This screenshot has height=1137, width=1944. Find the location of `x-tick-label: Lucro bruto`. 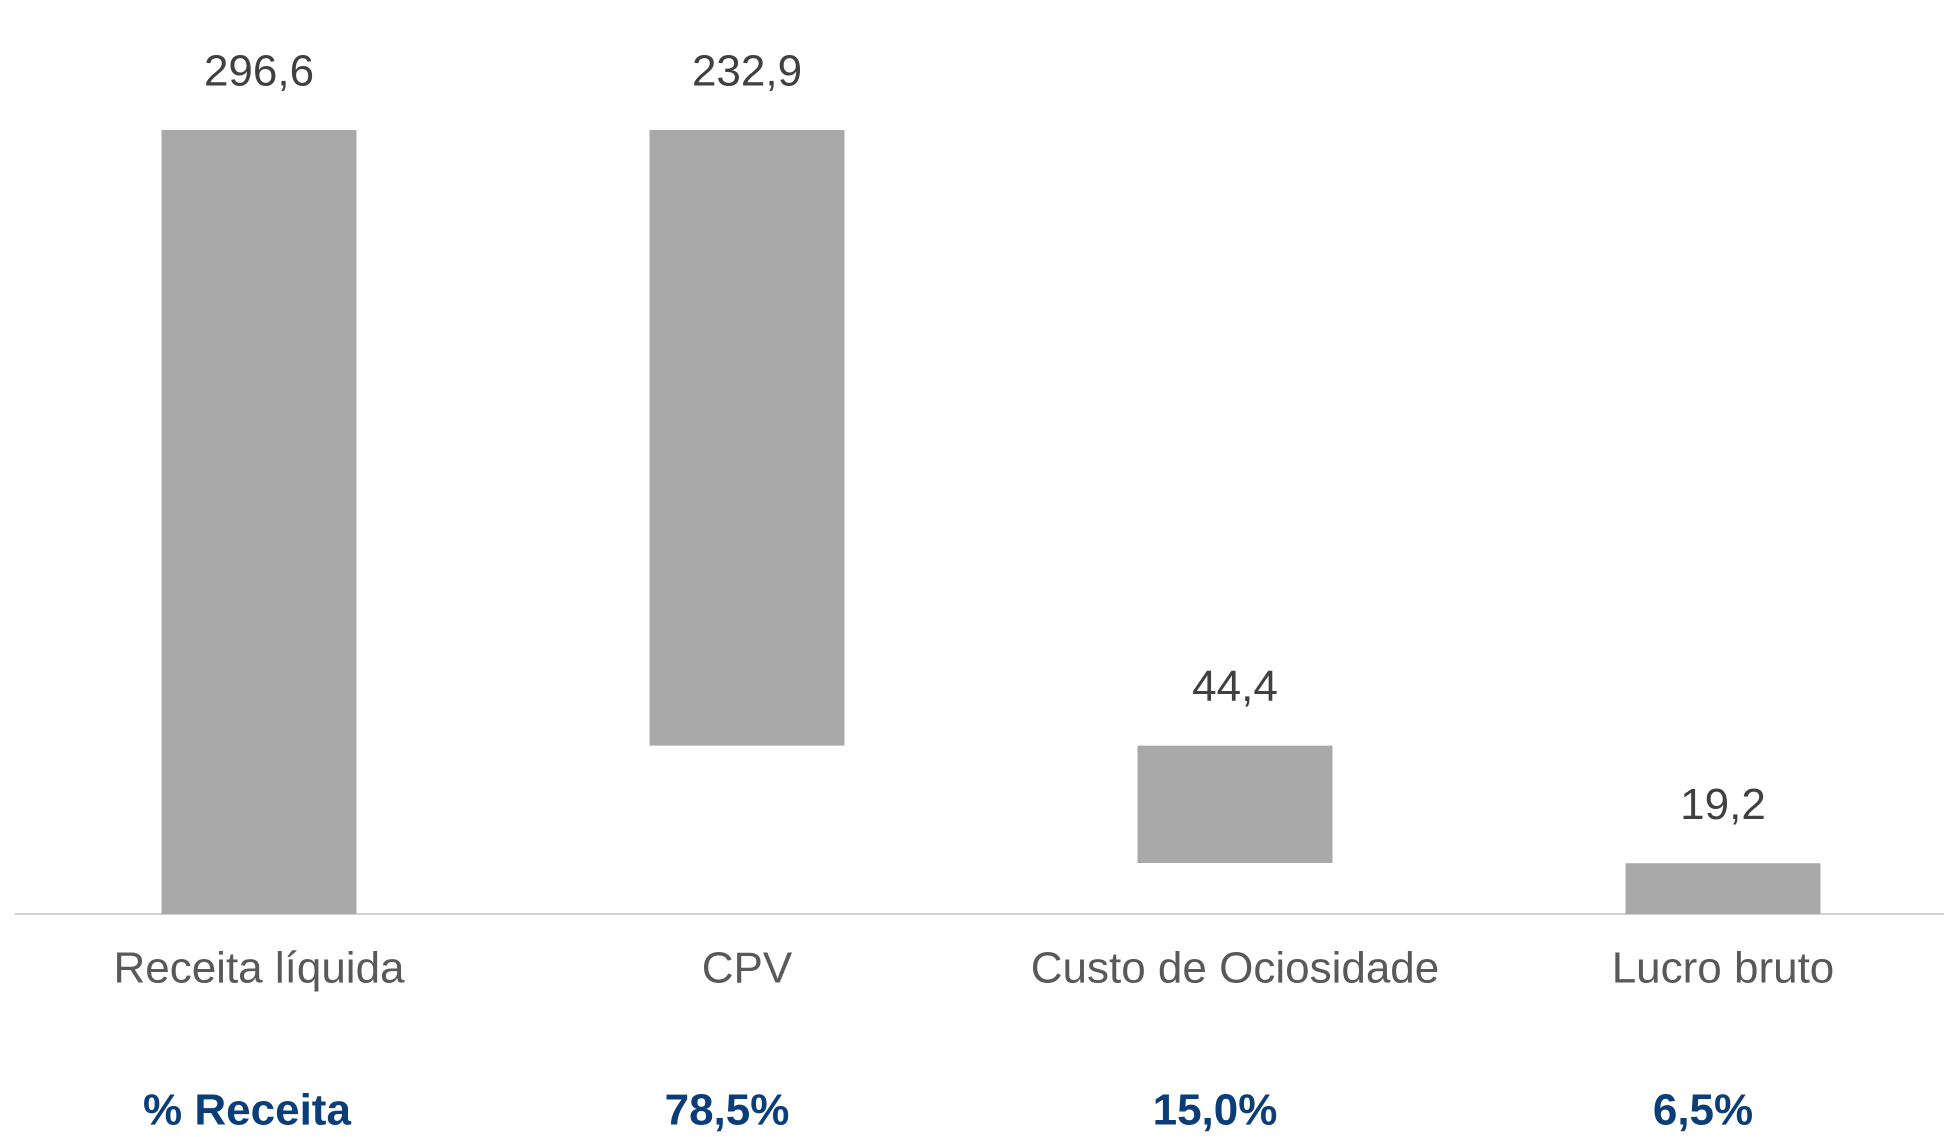

x-tick-label: Lucro bruto is located at coordinates (1723, 968).